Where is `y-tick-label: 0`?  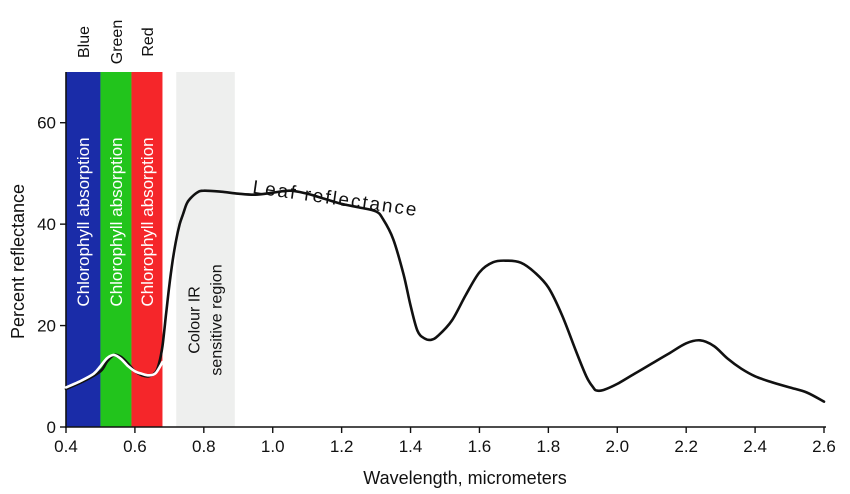 y-tick-label: 0 is located at coordinates (51, 427).